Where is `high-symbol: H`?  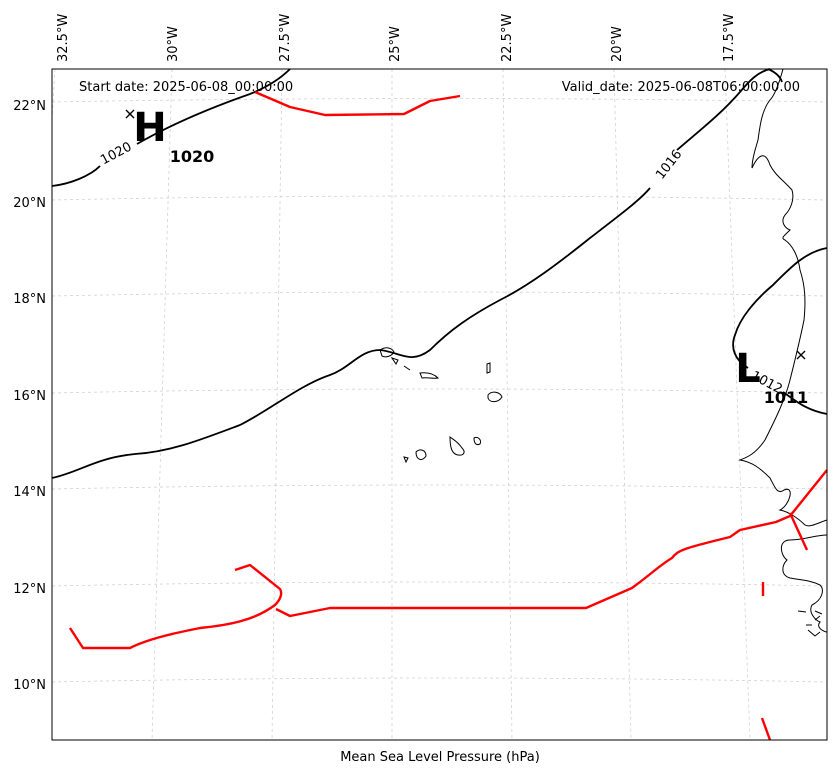 high-symbol: H is located at coordinates (149, 128).